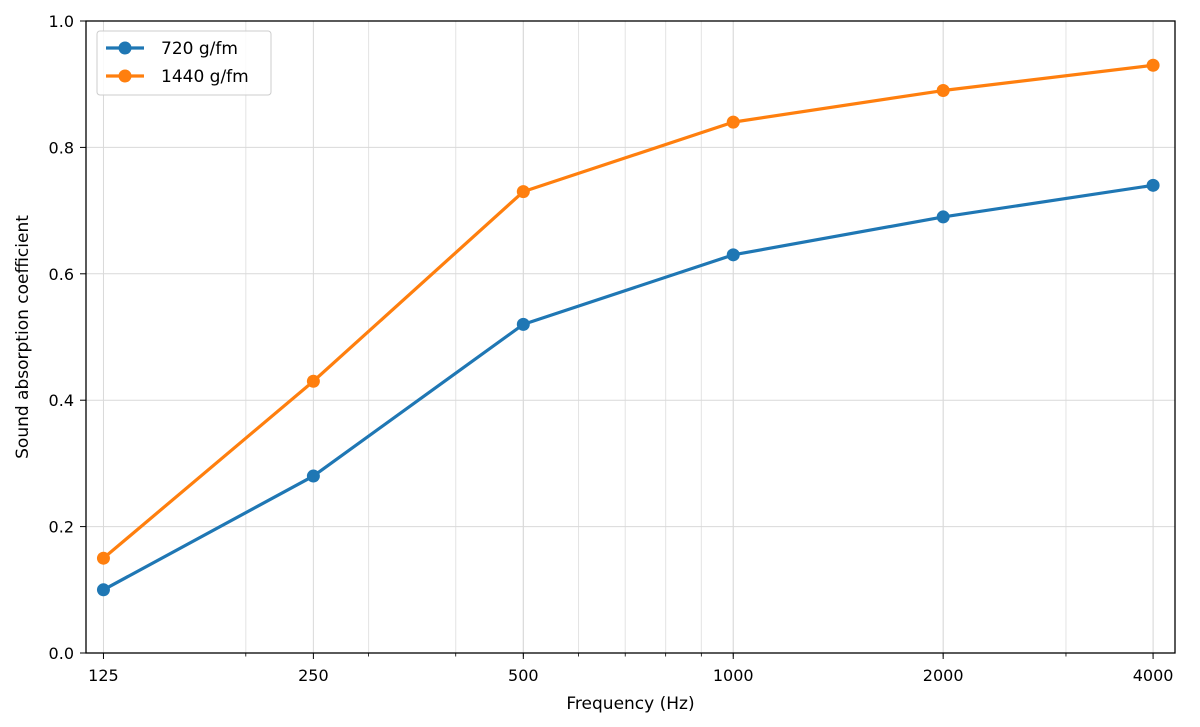 The image size is (1200, 727). Describe the element at coordinates (23, 337) in the screenshot. I see `y-axis-label: Sound absorption coefficient` at that location.